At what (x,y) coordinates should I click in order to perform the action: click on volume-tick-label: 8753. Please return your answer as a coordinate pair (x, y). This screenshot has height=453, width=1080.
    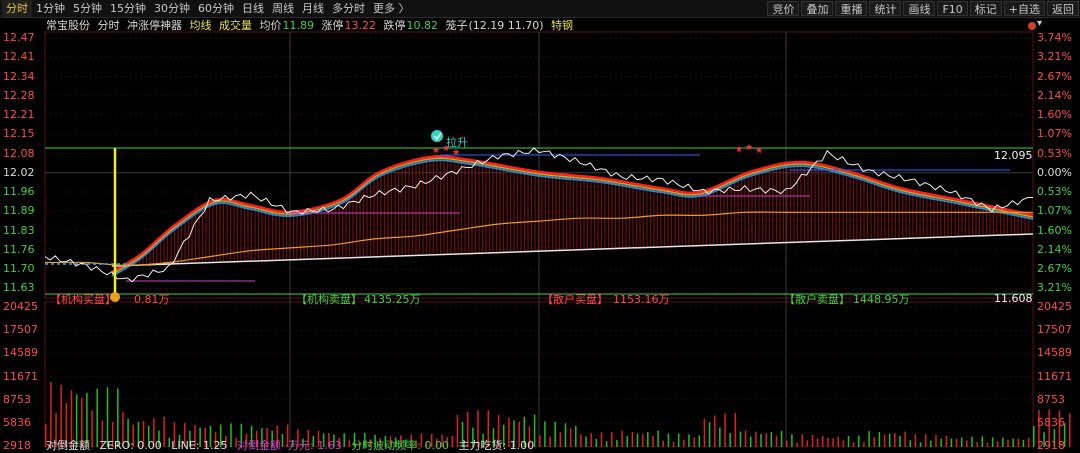
    Looking at the image, I should click on (1051, 399).